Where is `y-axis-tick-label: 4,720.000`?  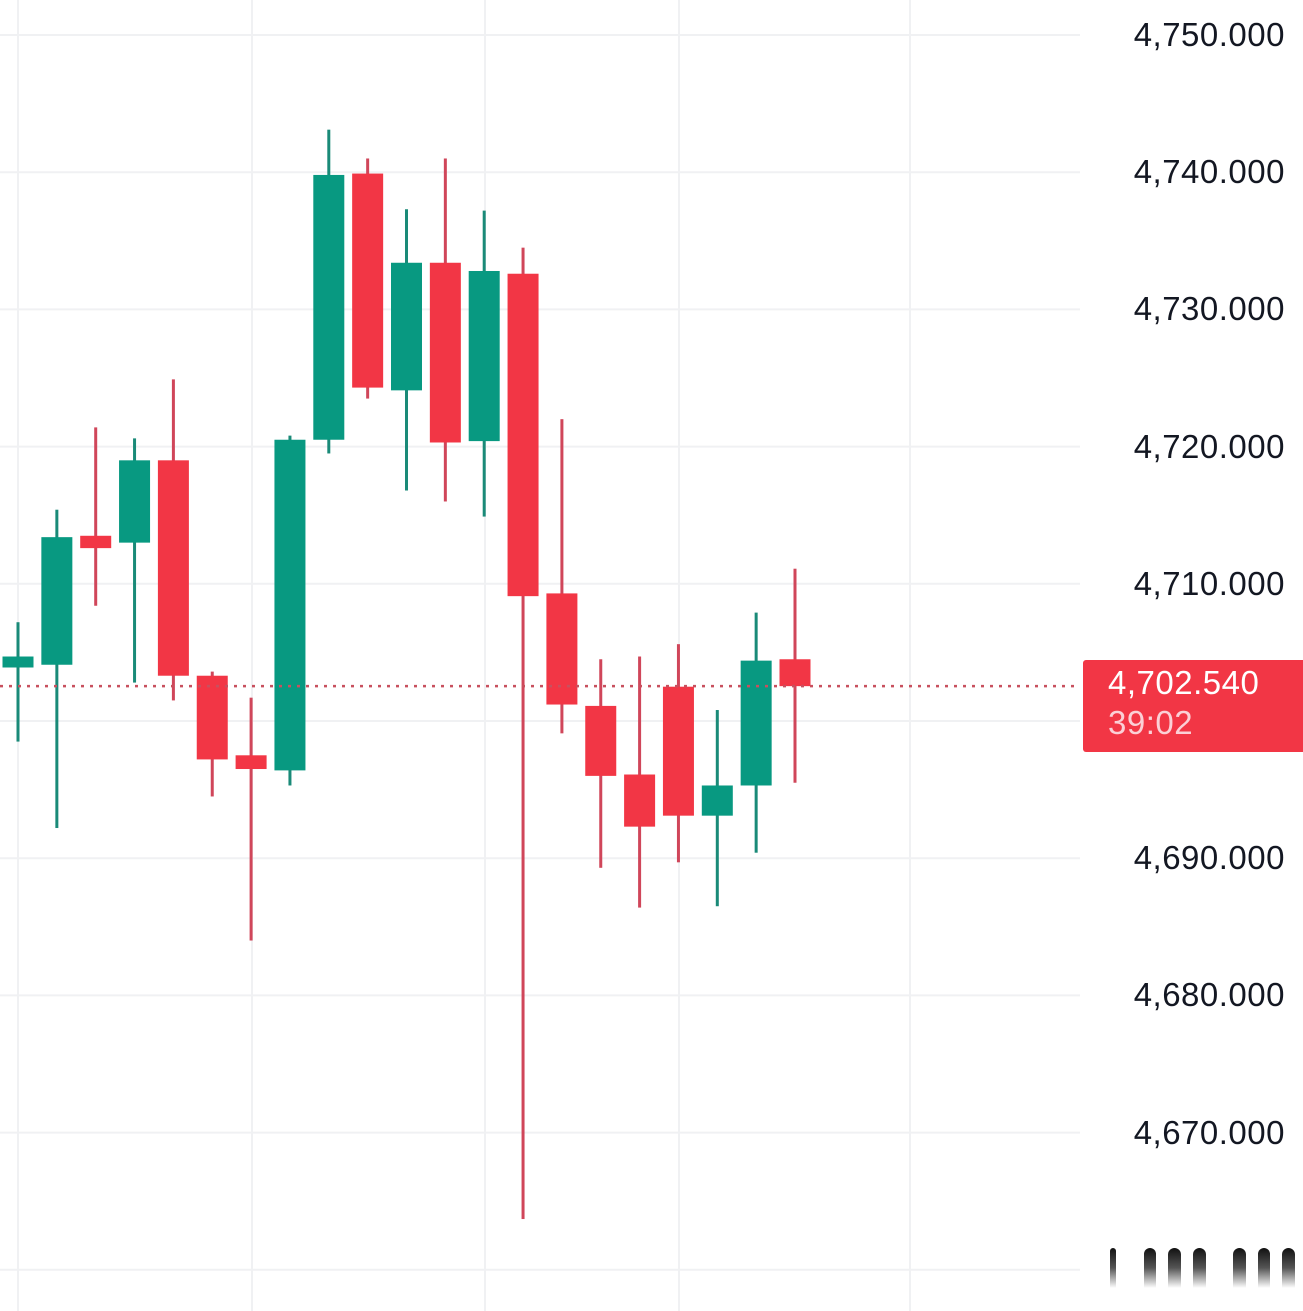 y-axis-tick-label: 4,720.000 is located at coordinates (1209, 446).